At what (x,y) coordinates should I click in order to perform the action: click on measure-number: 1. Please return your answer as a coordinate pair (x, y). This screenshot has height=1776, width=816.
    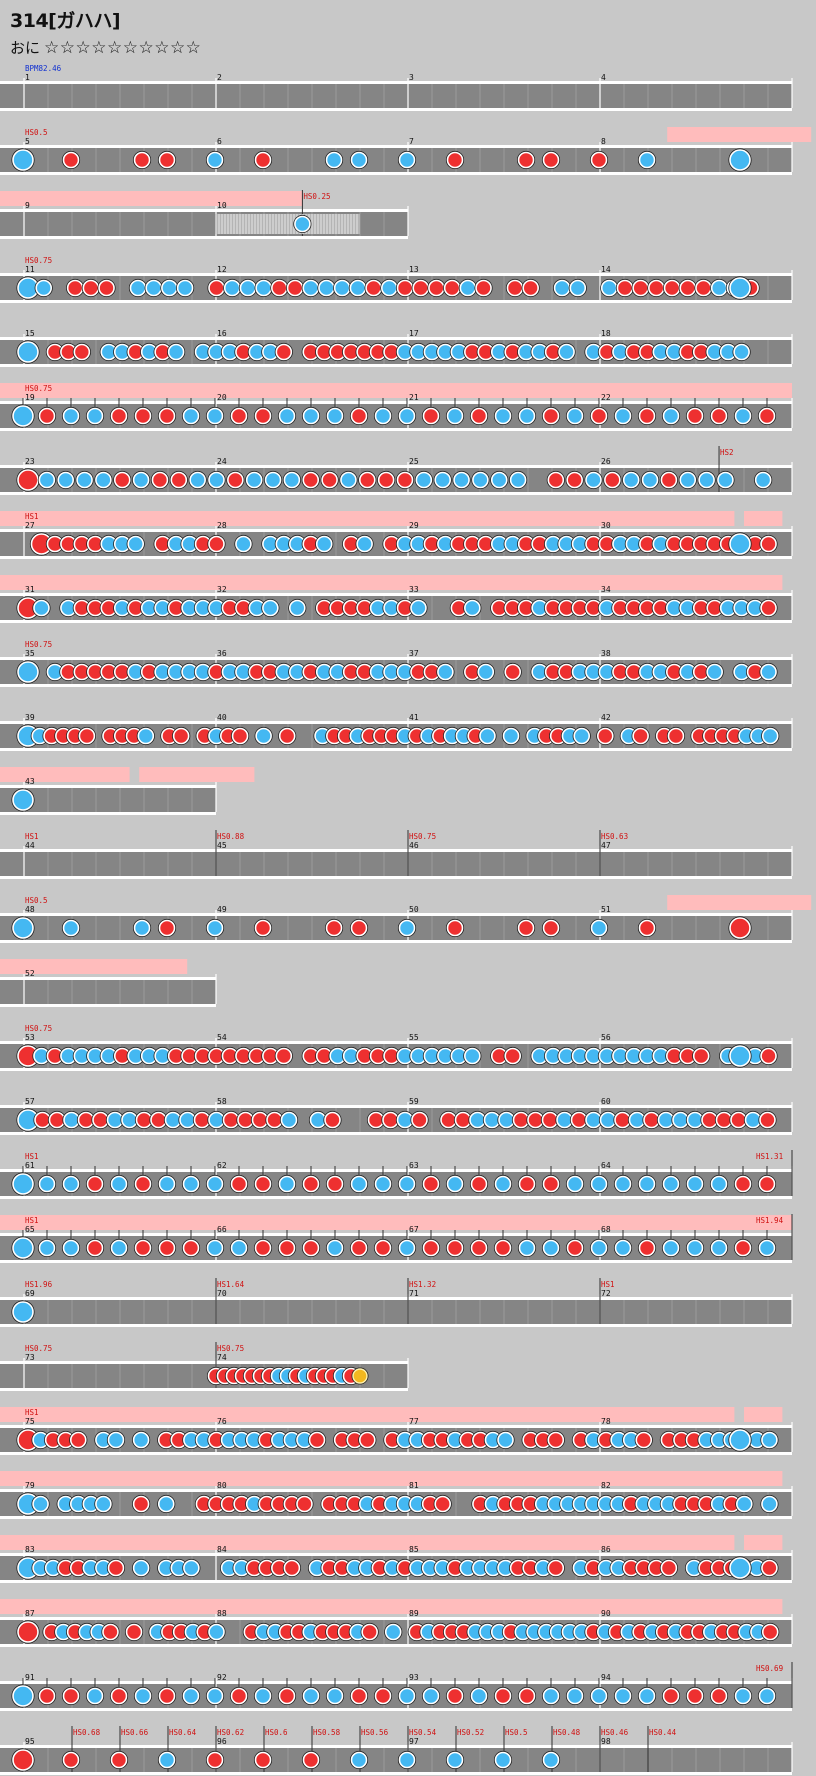
    Looking at the image, I should click on (27, 77).